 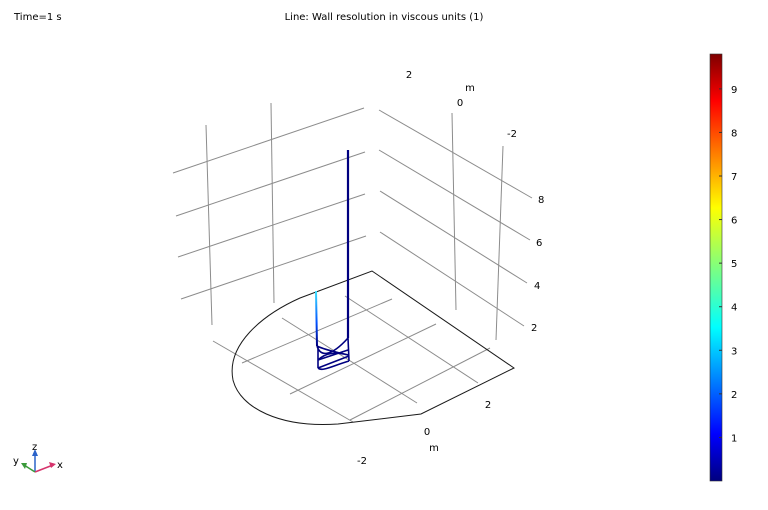 What do you see at coordinates (316, 318) in the screenshot?
I see `wall-line-left` at bounding box center [316, 318].